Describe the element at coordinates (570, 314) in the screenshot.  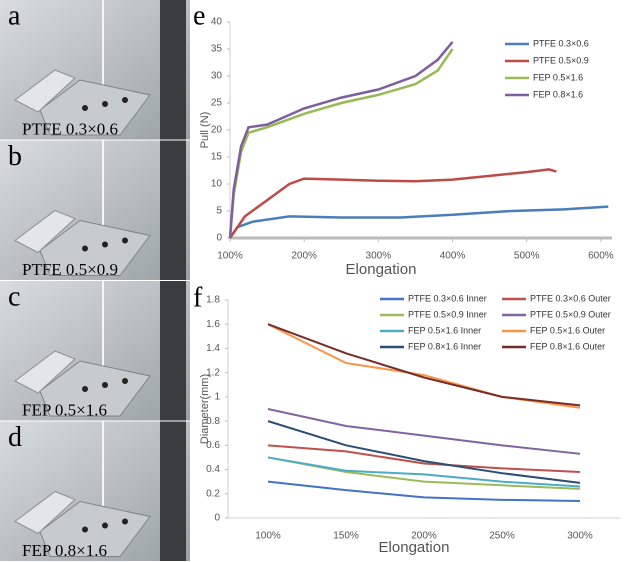
I see `legend-label: PTFE 0.5×0.9 Outer` at that location.